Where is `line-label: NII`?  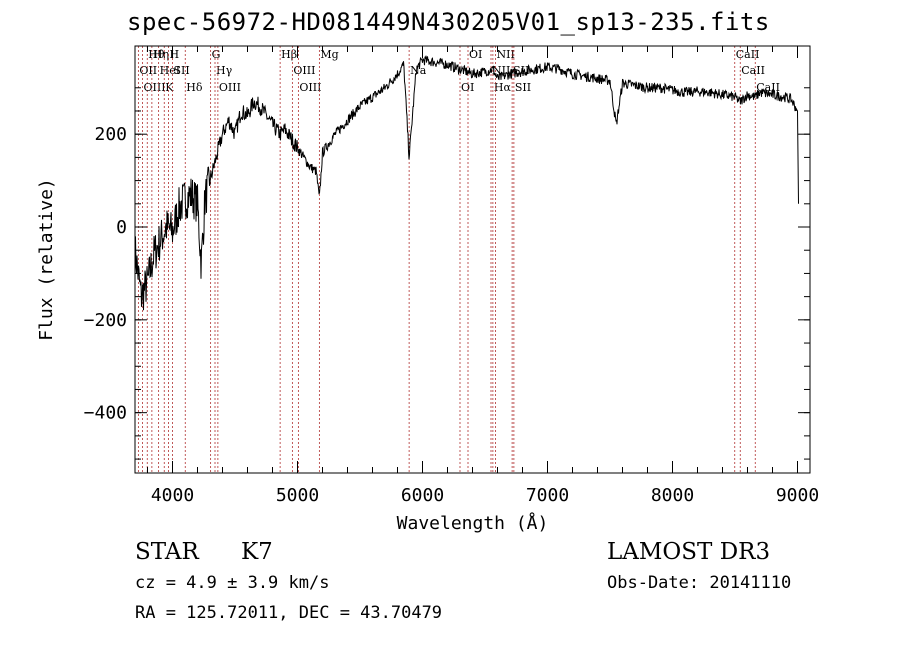 line-label: NII is located at coordinates (506, 54).